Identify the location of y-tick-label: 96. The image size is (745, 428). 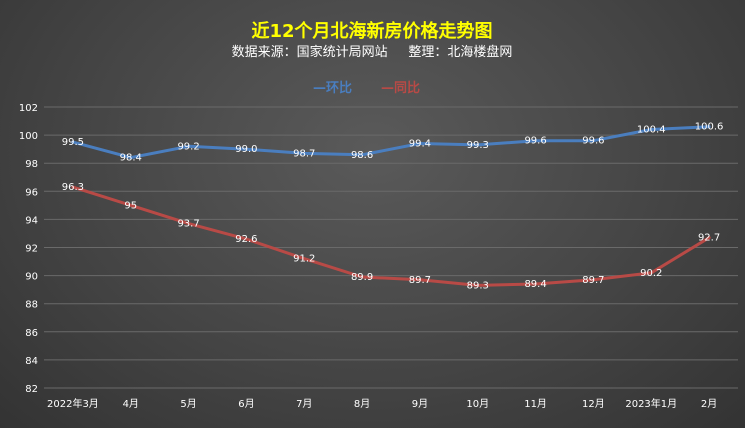
(31, 192).